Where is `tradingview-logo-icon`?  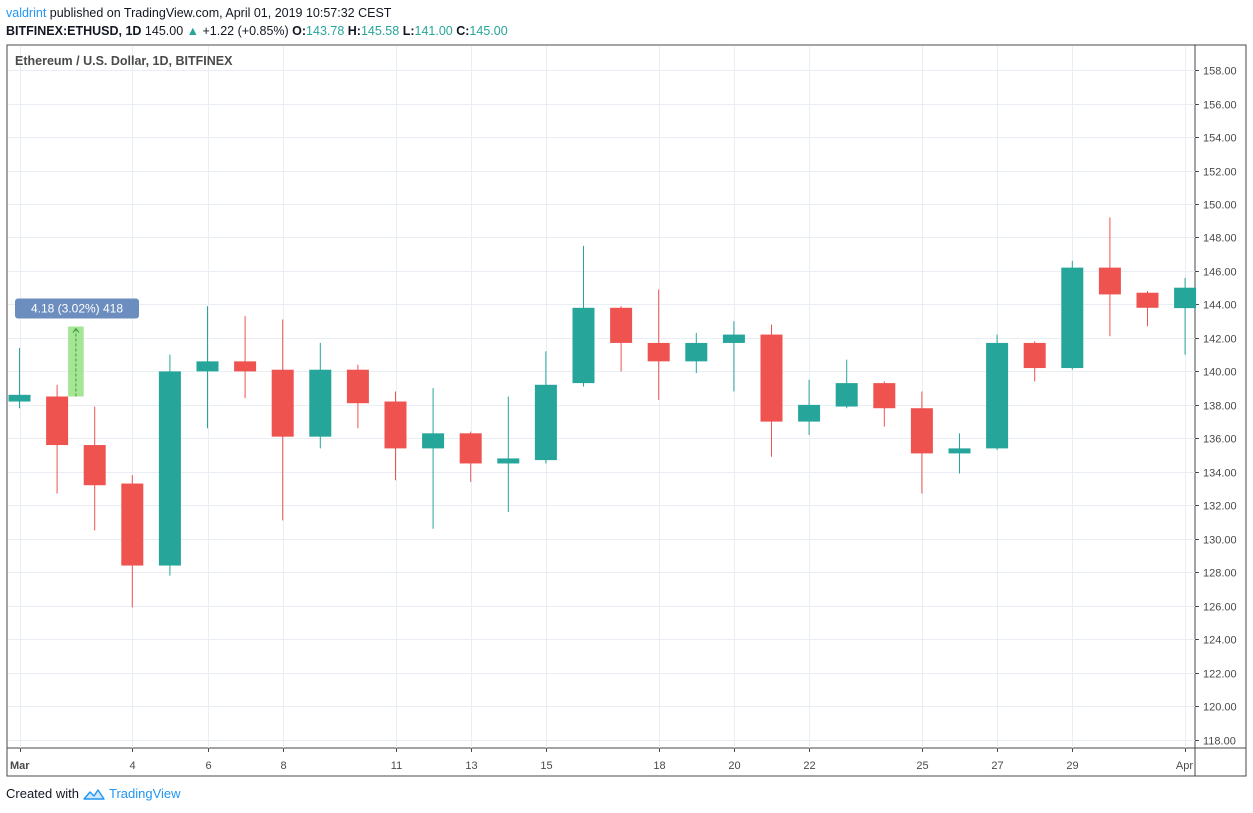 tradingview-logo-icon is located at coordinates (94, 794).